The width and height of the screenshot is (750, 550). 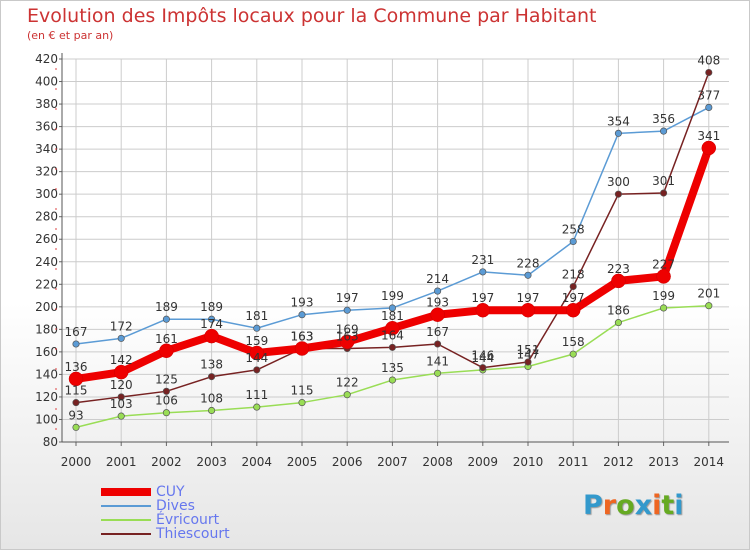 What do you see at coordinates (46, 262) in the screenshot?
I see `y-tick-label: 240` at bounding box center [46, 262].